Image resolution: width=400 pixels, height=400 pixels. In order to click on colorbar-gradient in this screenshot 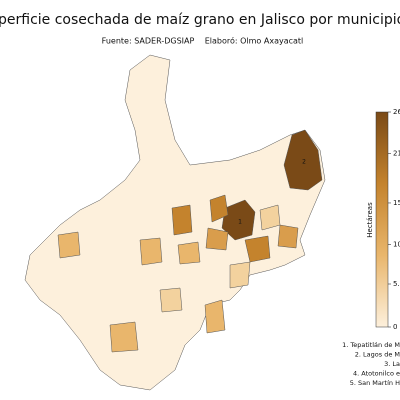, I will do `click(382, 219)`.